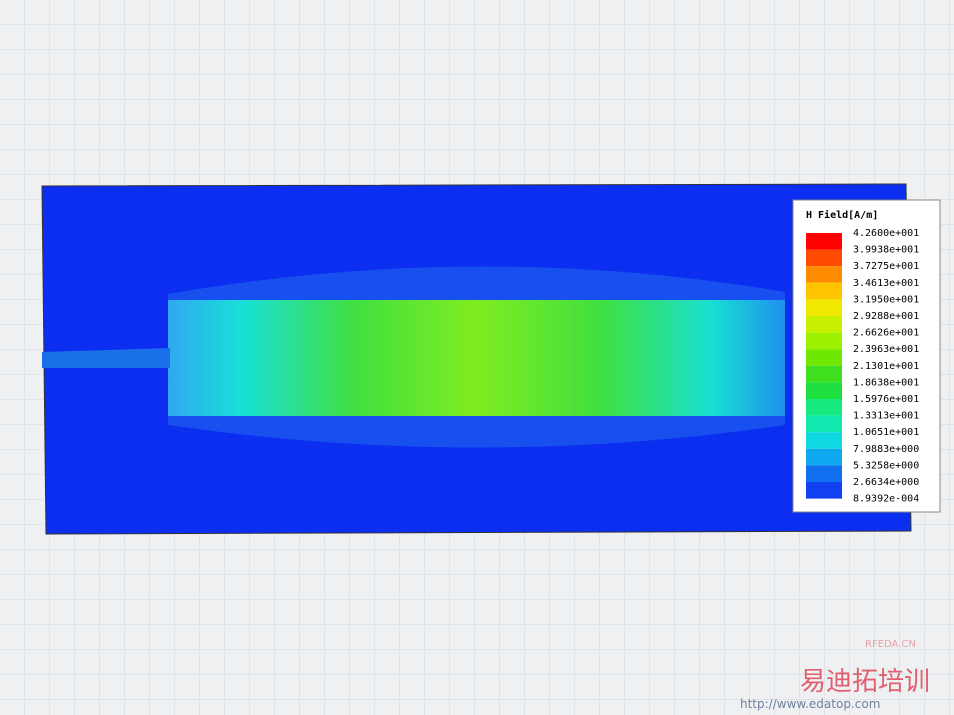  I want to click on legend-label: 3.7275e+001, so click(886, 266).